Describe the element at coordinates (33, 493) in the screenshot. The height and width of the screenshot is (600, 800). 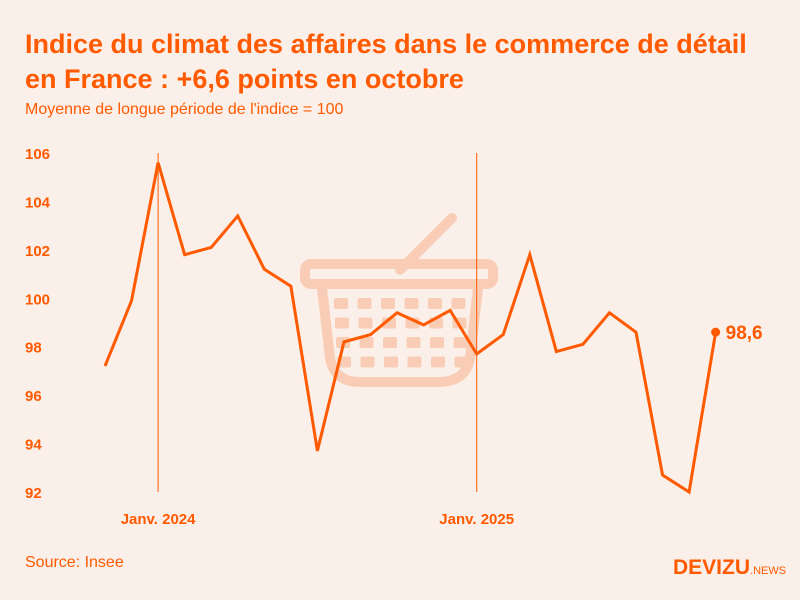
I see `y-tick-label: 92` at that location.